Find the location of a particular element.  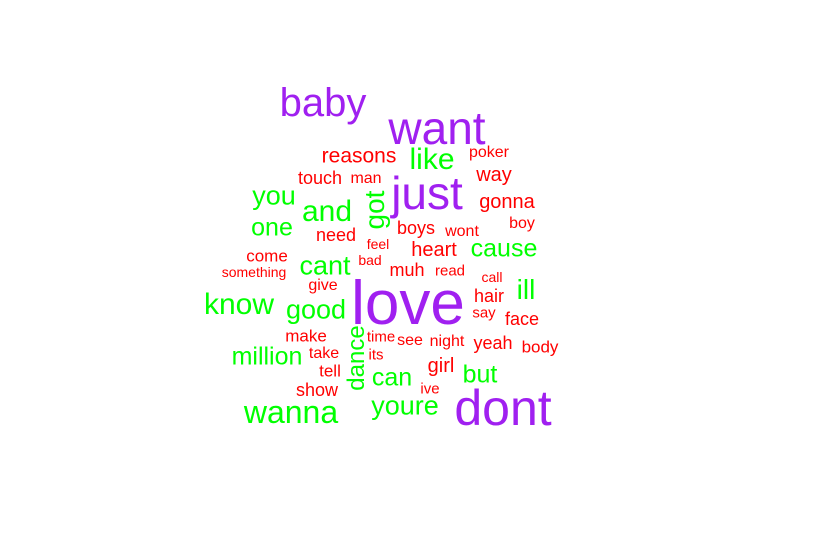

word-you: you is located at coordinates (274, 195).